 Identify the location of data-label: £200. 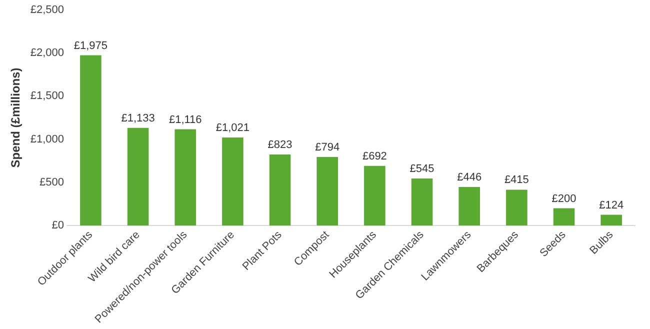
(564, 198).